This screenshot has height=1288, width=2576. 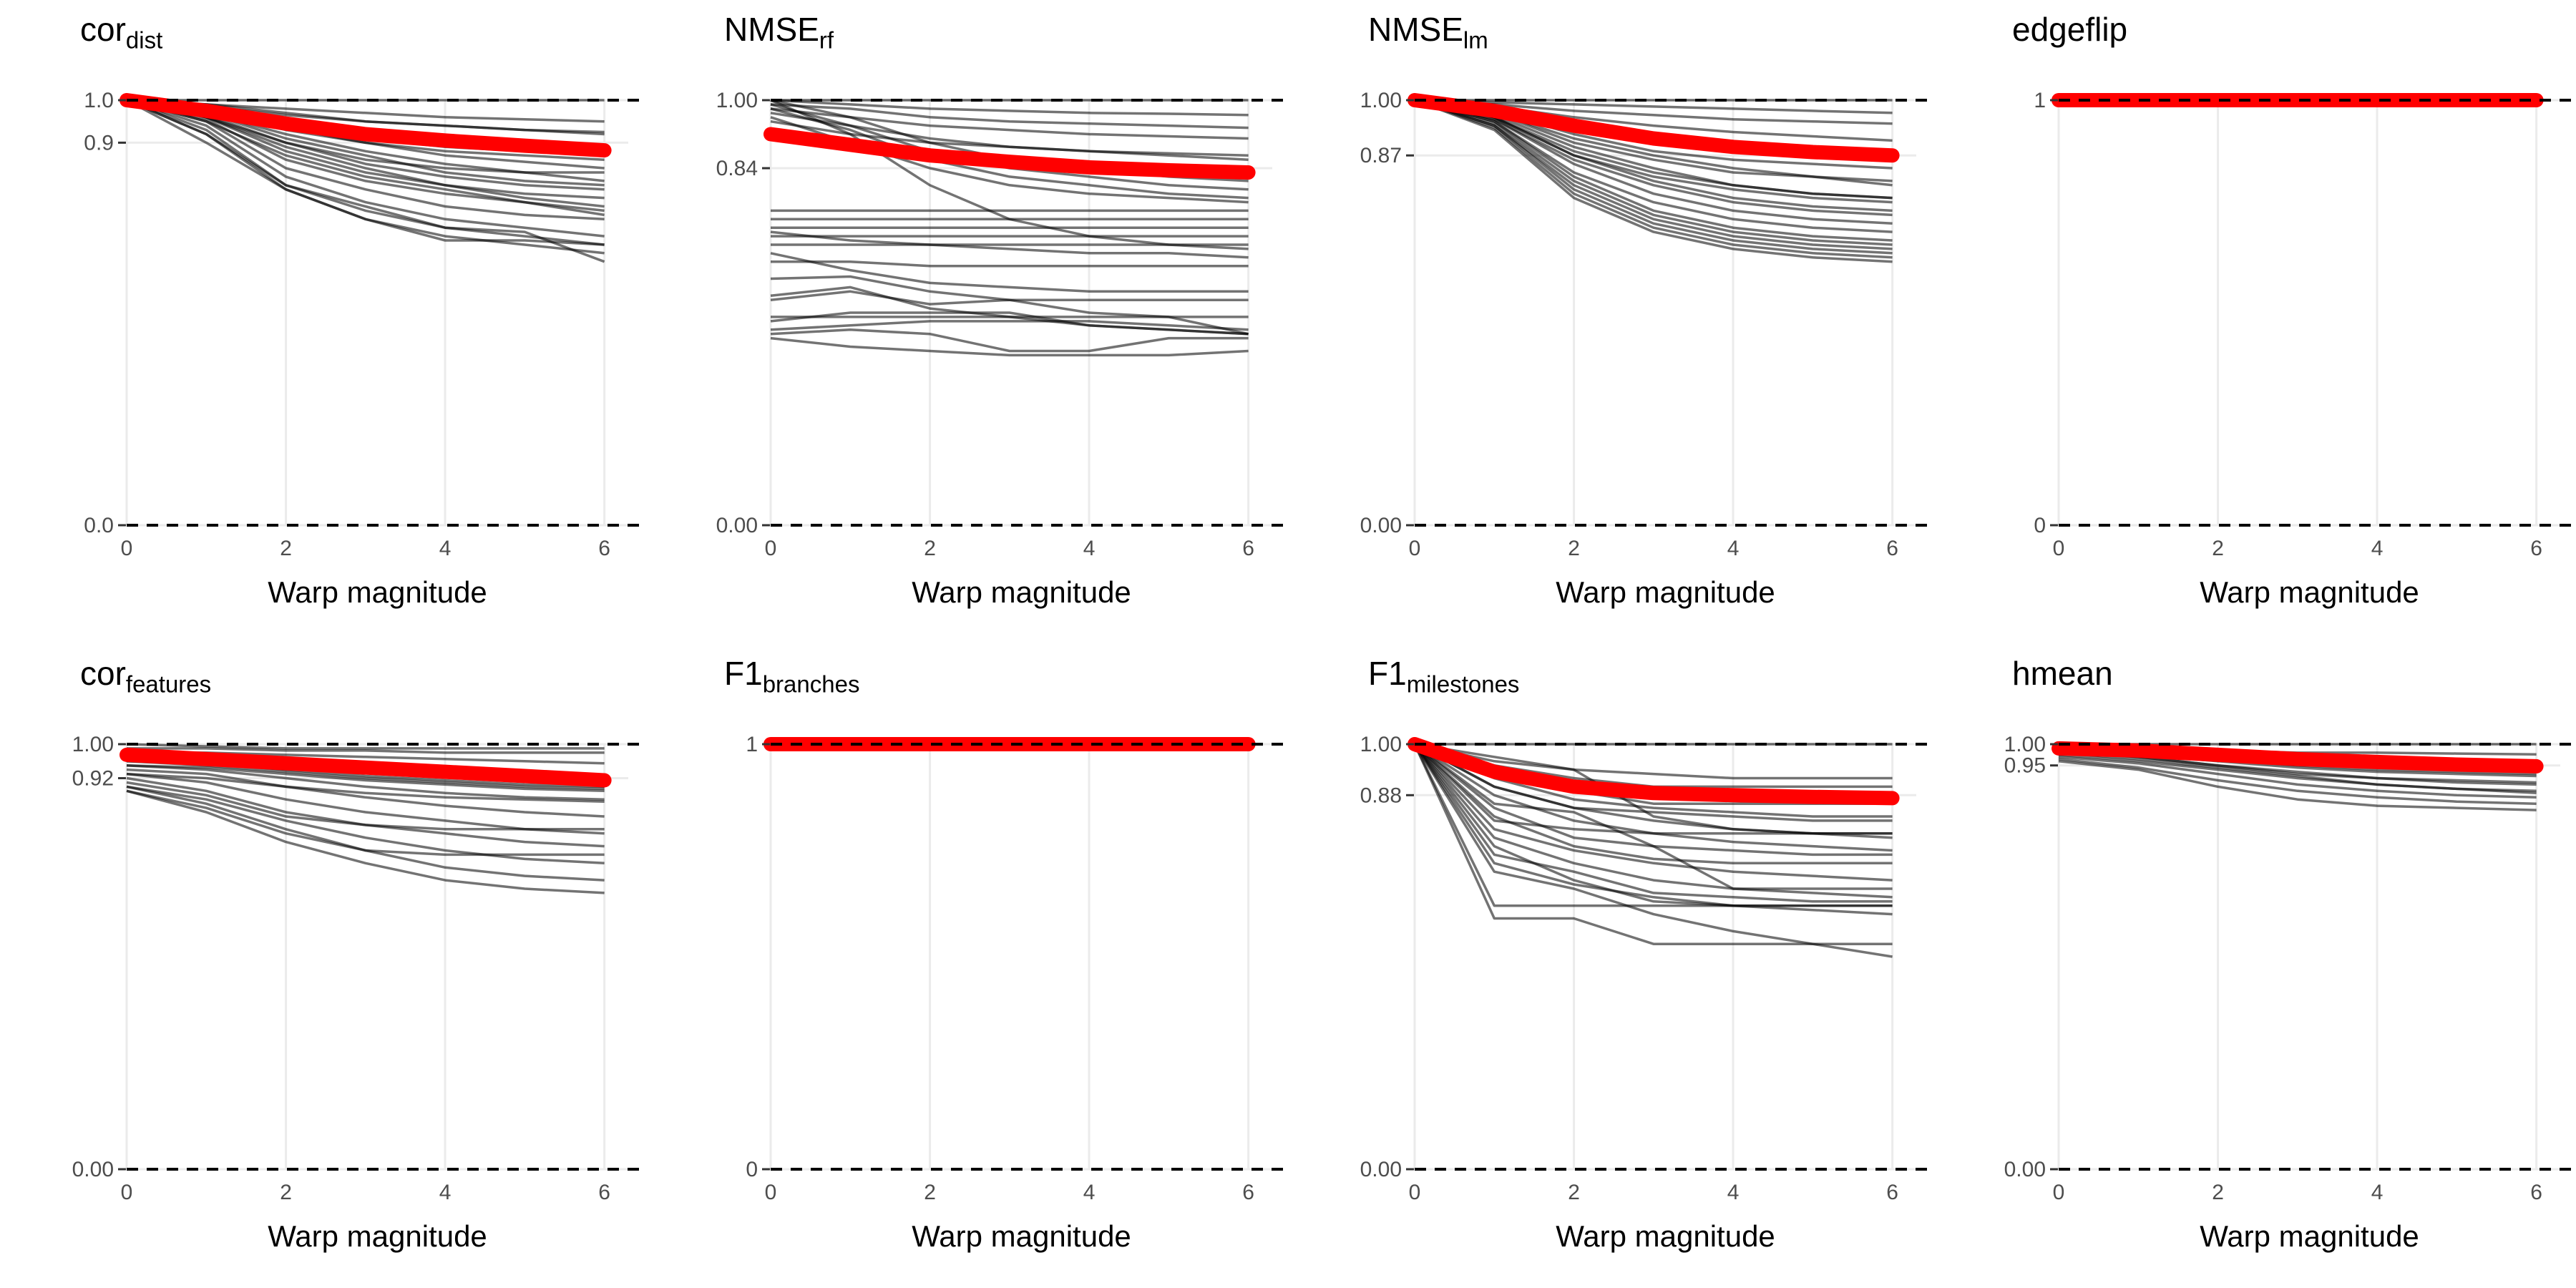 I want to click on chart-panel: 0.0 0.9 1.0 0 2 4 6 Warp magnitude cordist, so click(x=322, y=322).